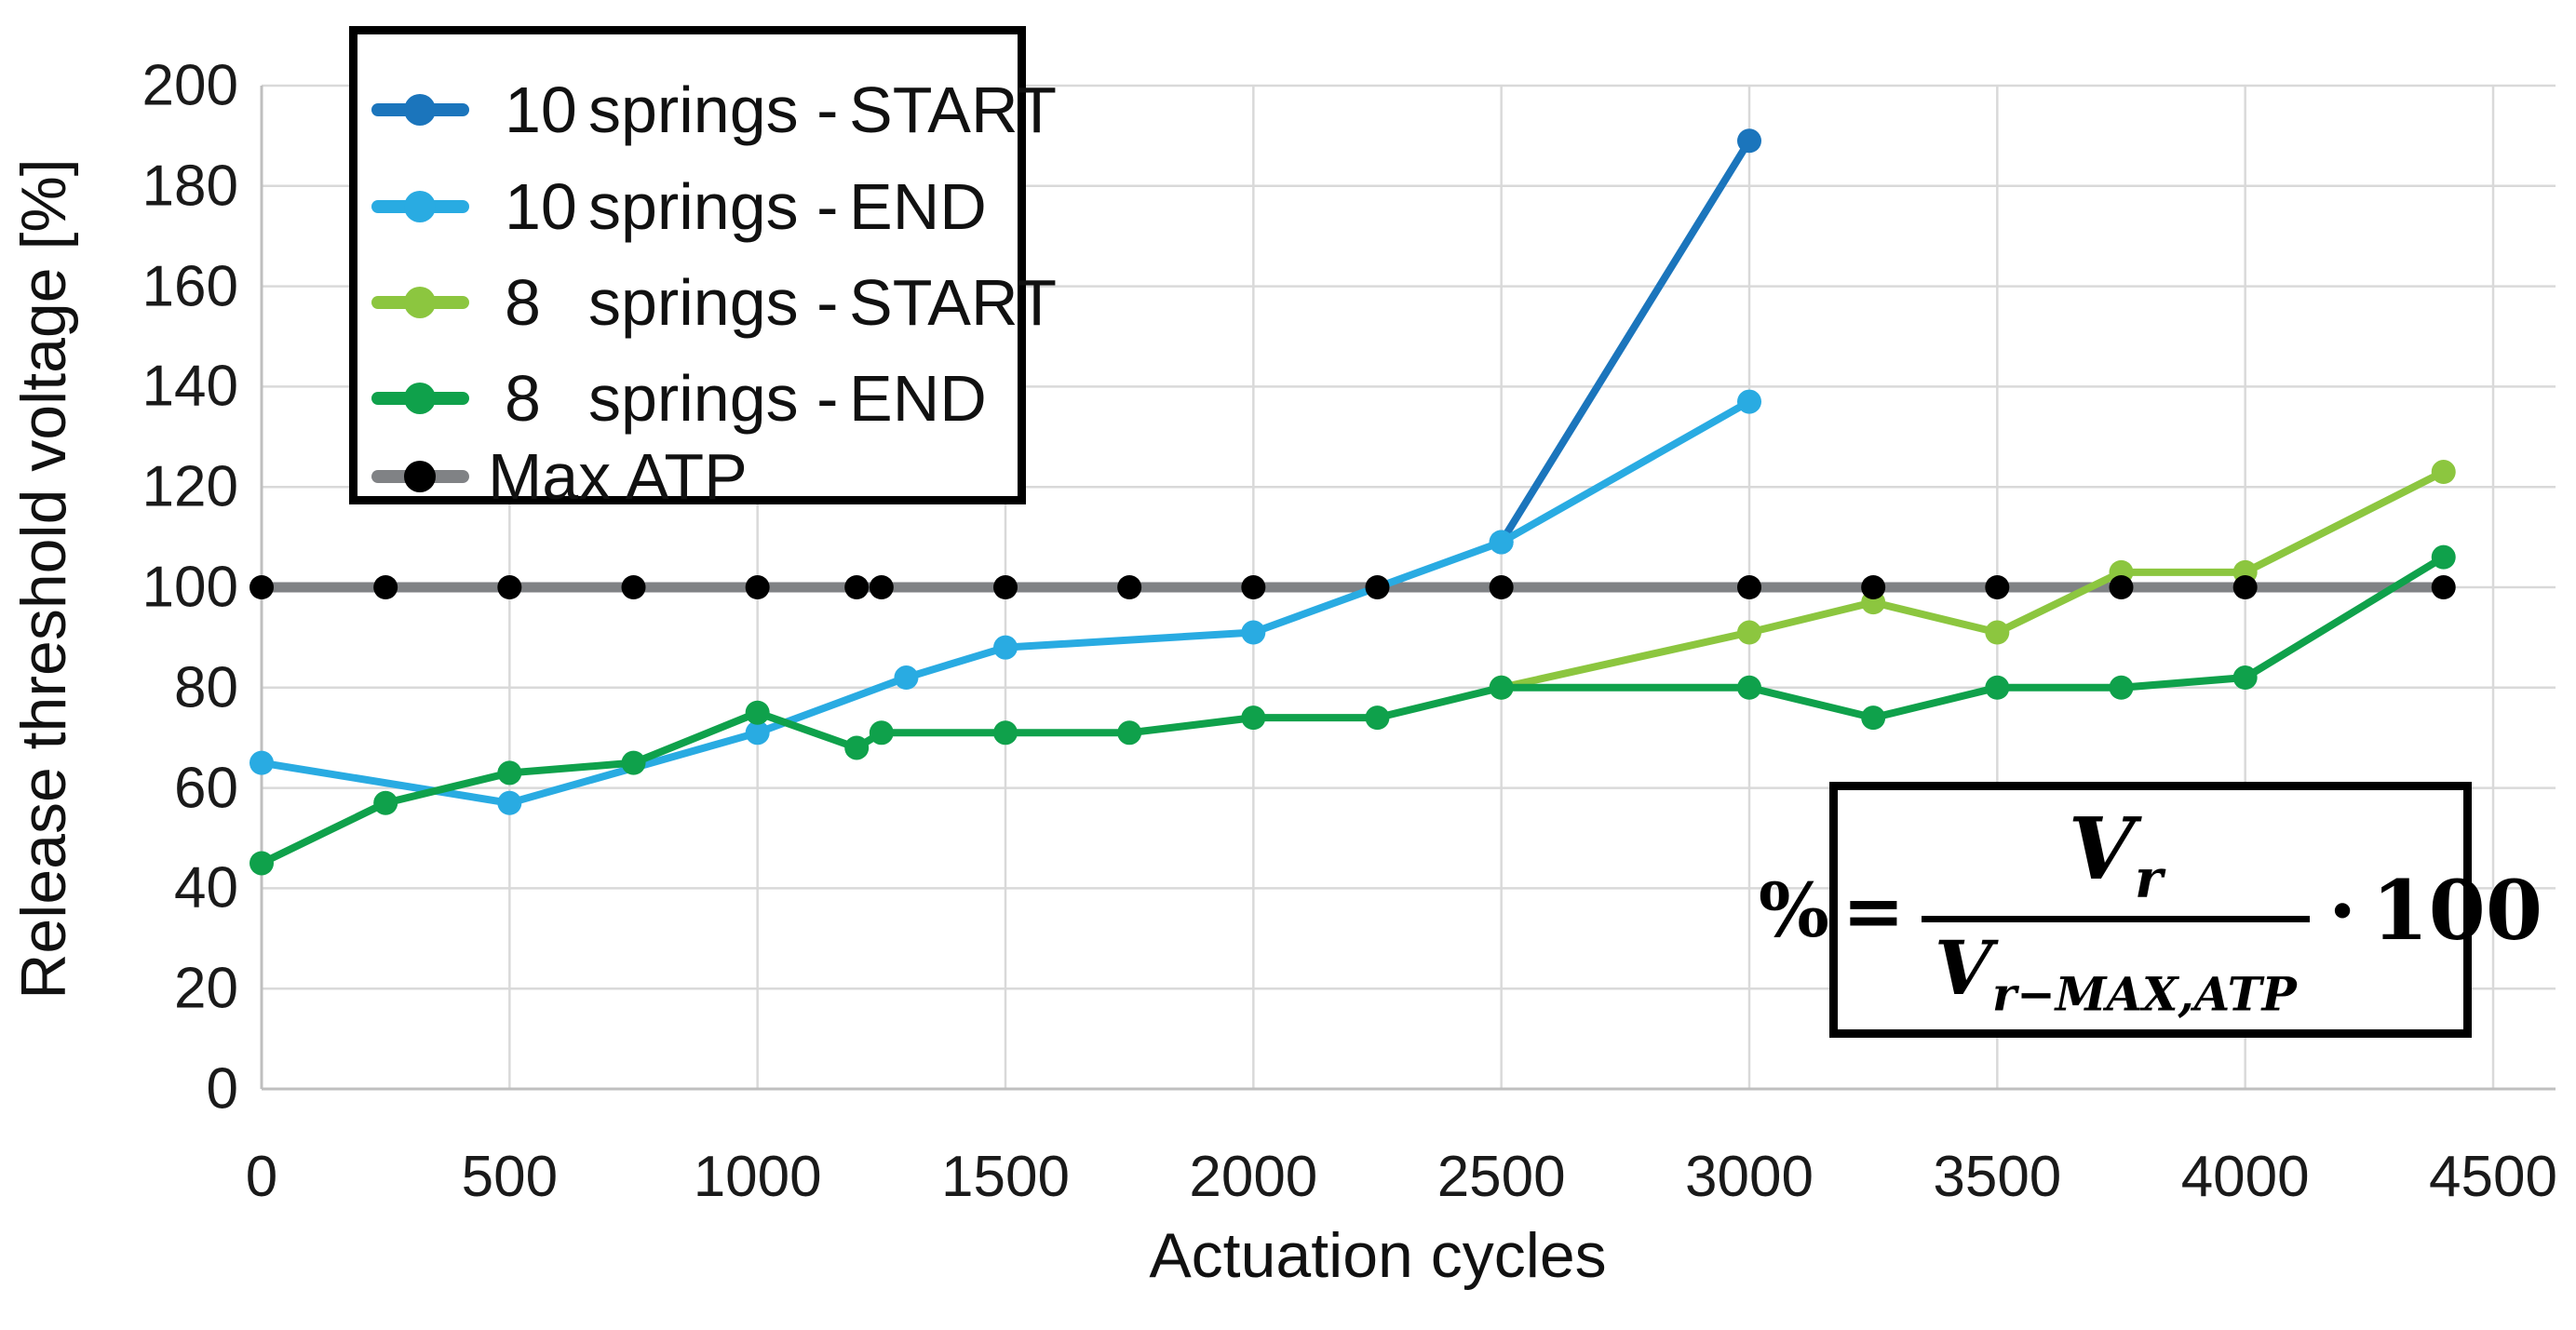 The image size is (2576, 1330). I want to click on y-tick-label: 20, so click(206, 988).